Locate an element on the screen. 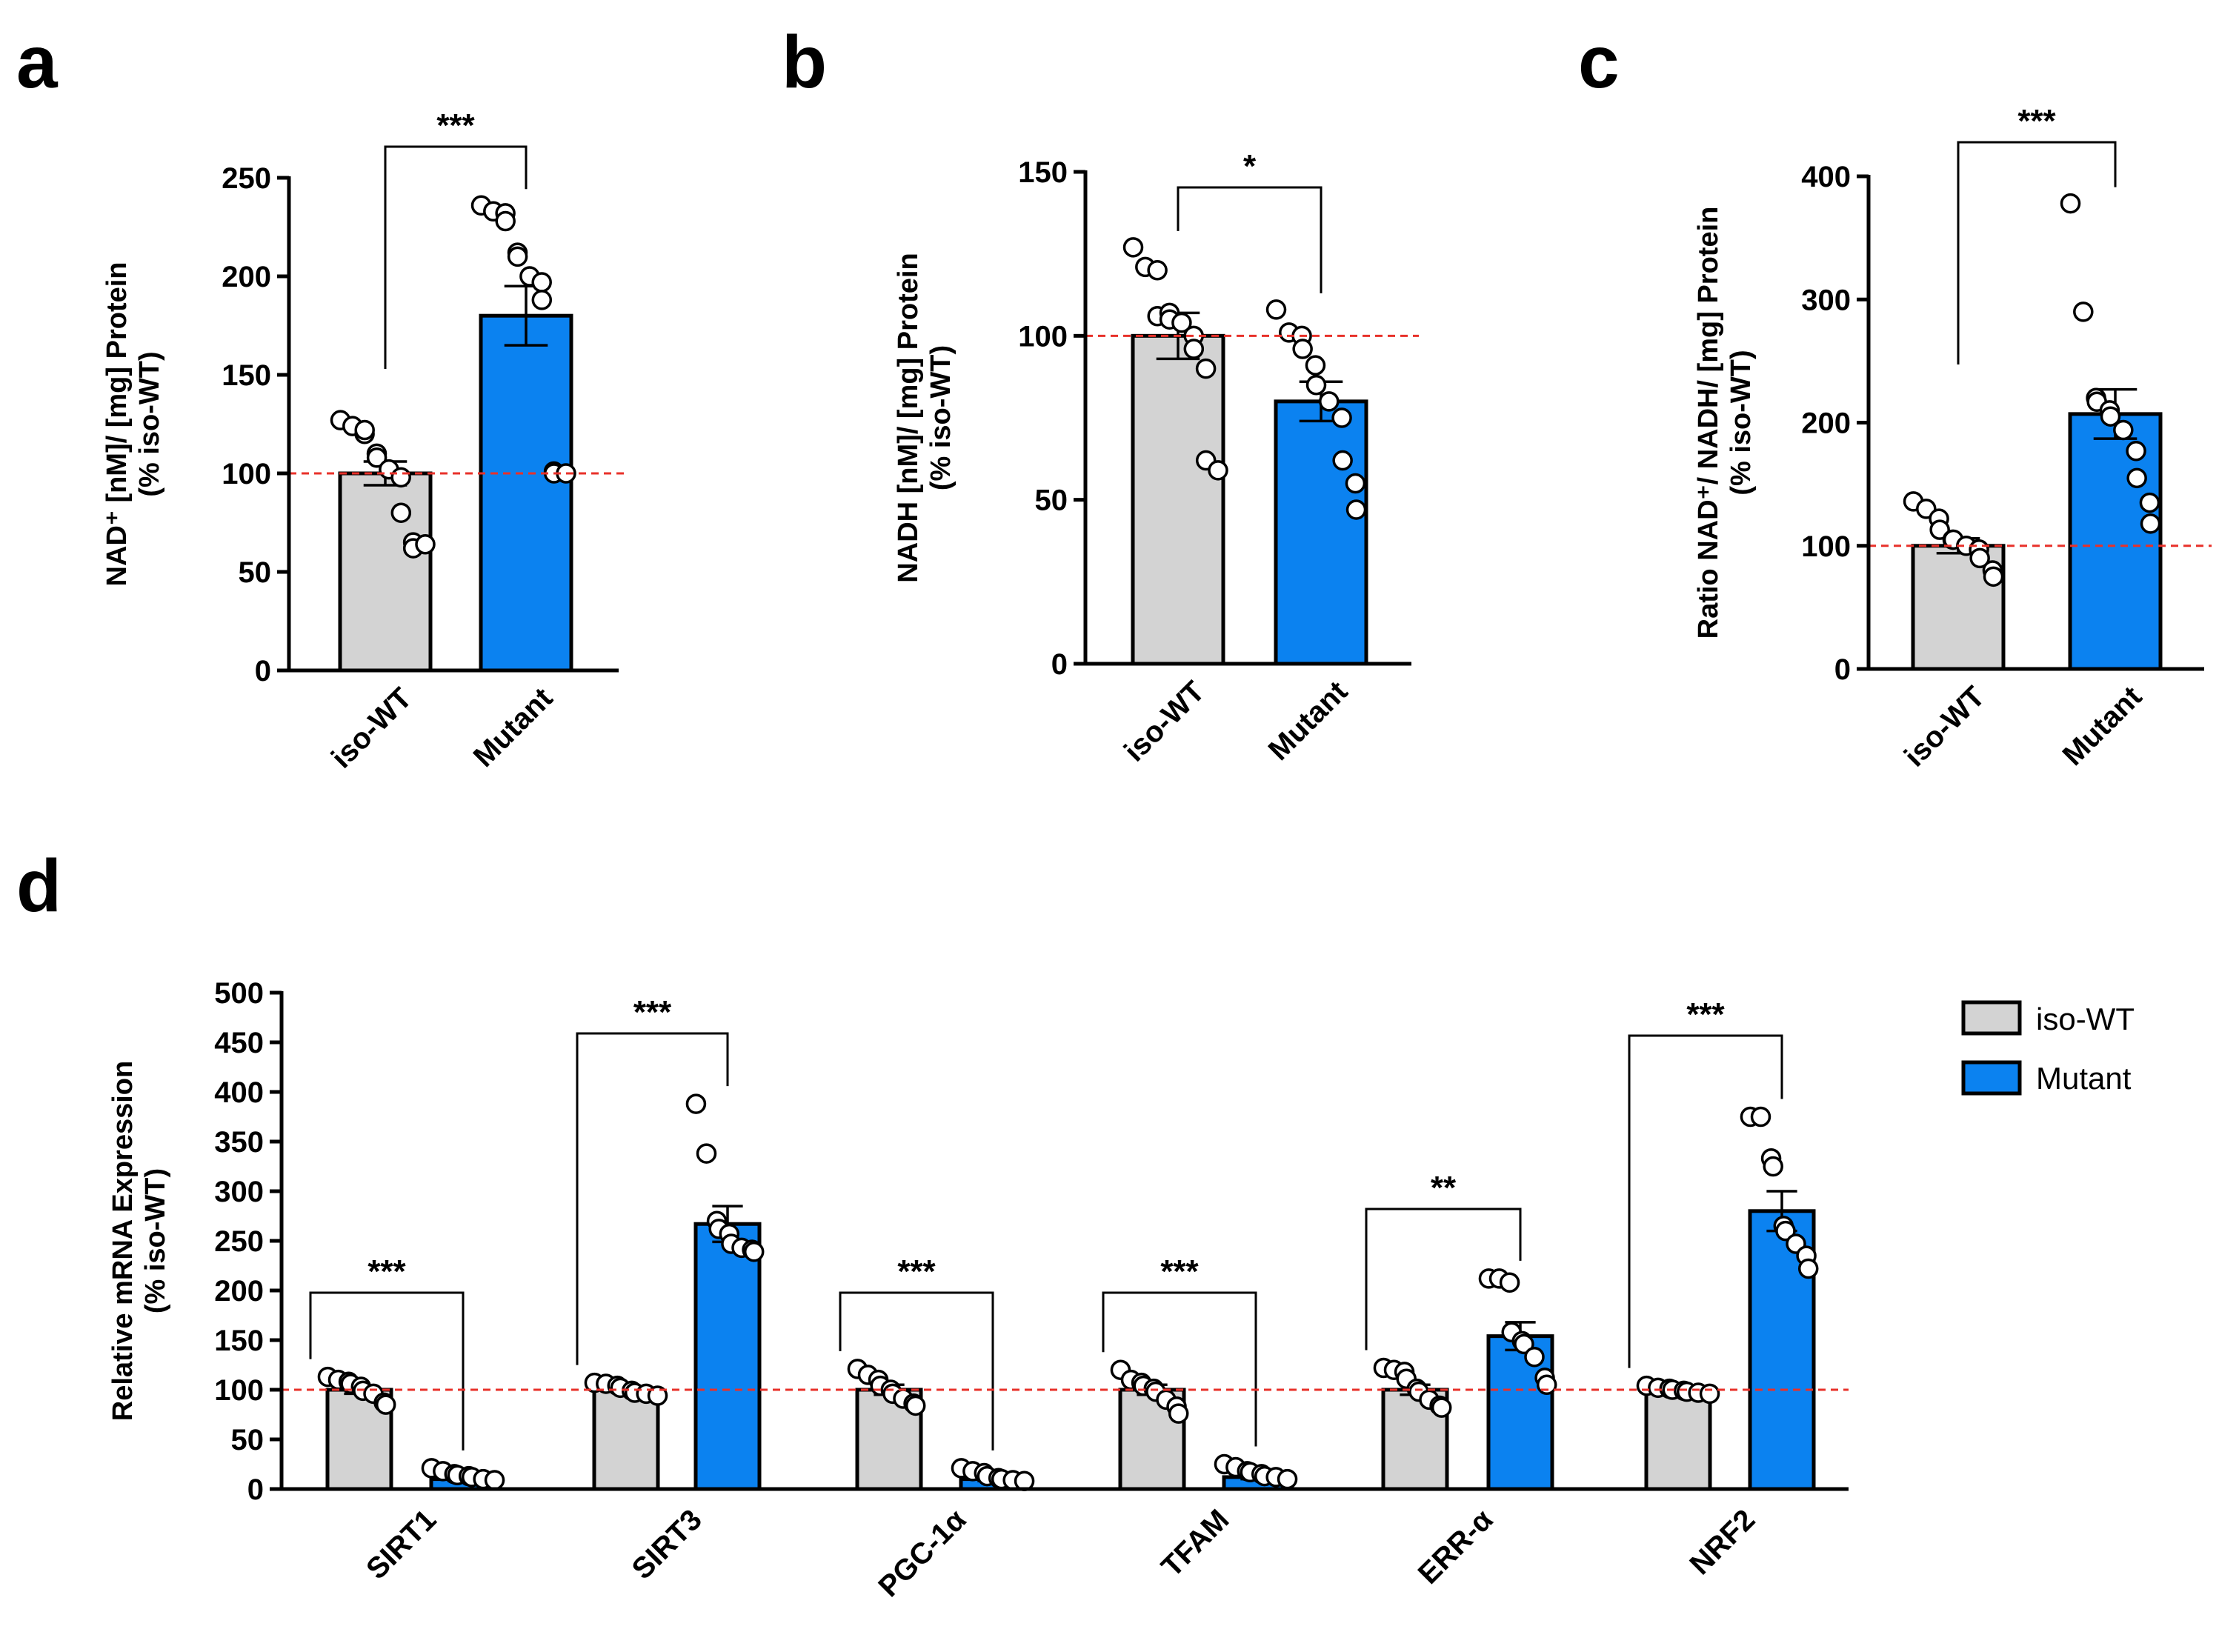 The image size is (2239, 1652). panel-a-y-tick-label: 150 is located at coordinates (246, 375).